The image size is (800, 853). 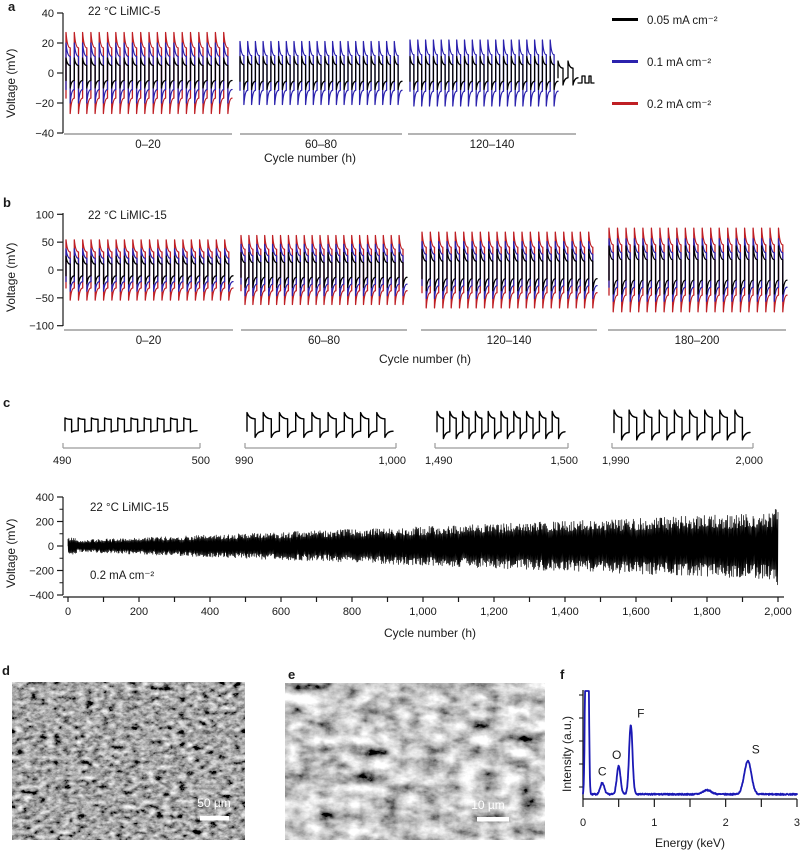 What do you see at coordinates (41, 596) in the screenshot?
I see `y-tick-label-c: −400` at bounding box center [41, 596].